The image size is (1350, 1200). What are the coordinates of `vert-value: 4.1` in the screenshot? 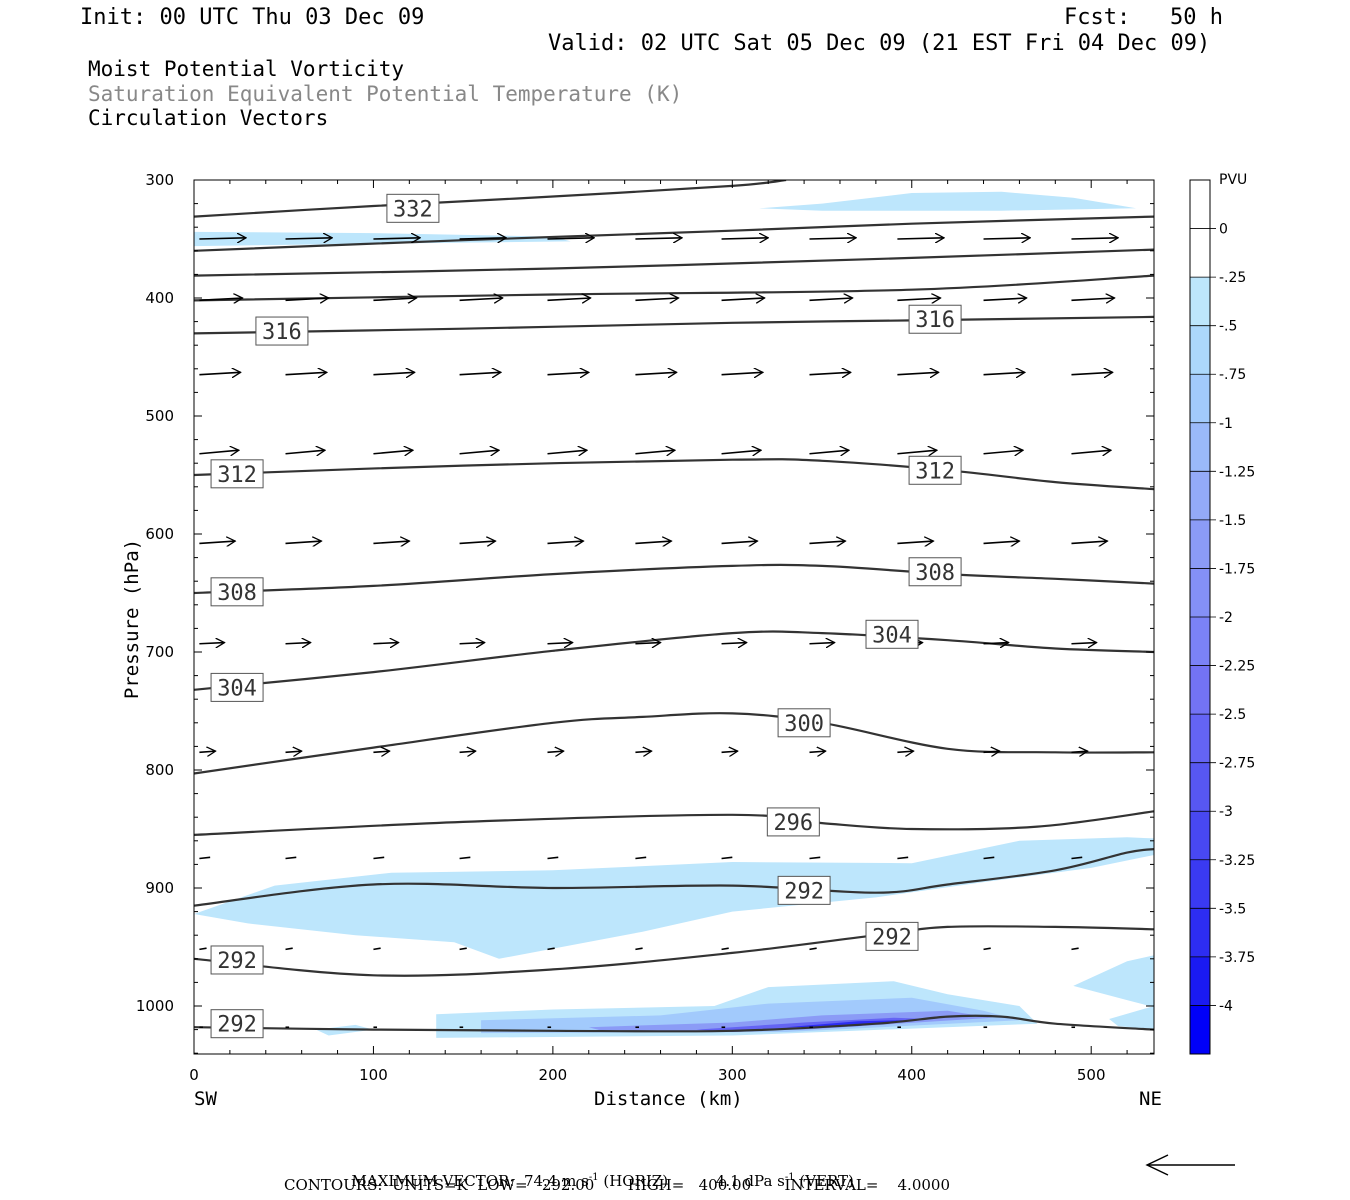 It's located at (727, 1181).